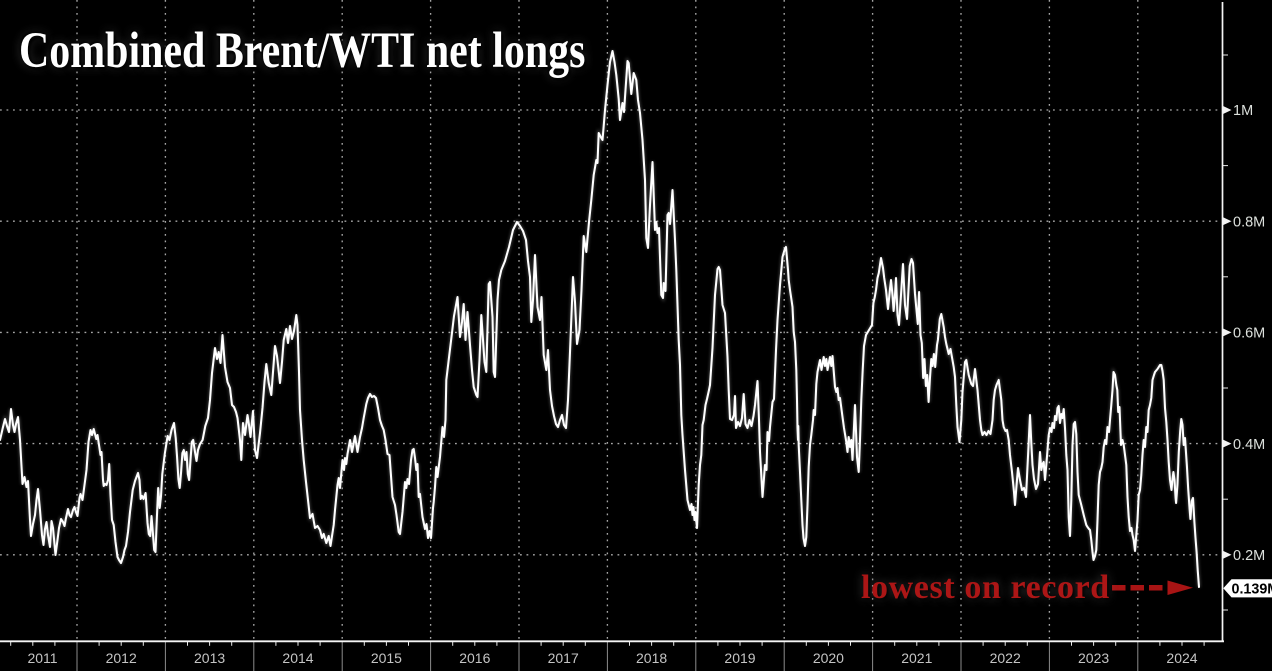 This screenshot has width=1272, height=671. What do you see at coordinates (1249, 445) in the screenshot?
I see `svg-text: 0.4M` at bounding box center [1249, 445].